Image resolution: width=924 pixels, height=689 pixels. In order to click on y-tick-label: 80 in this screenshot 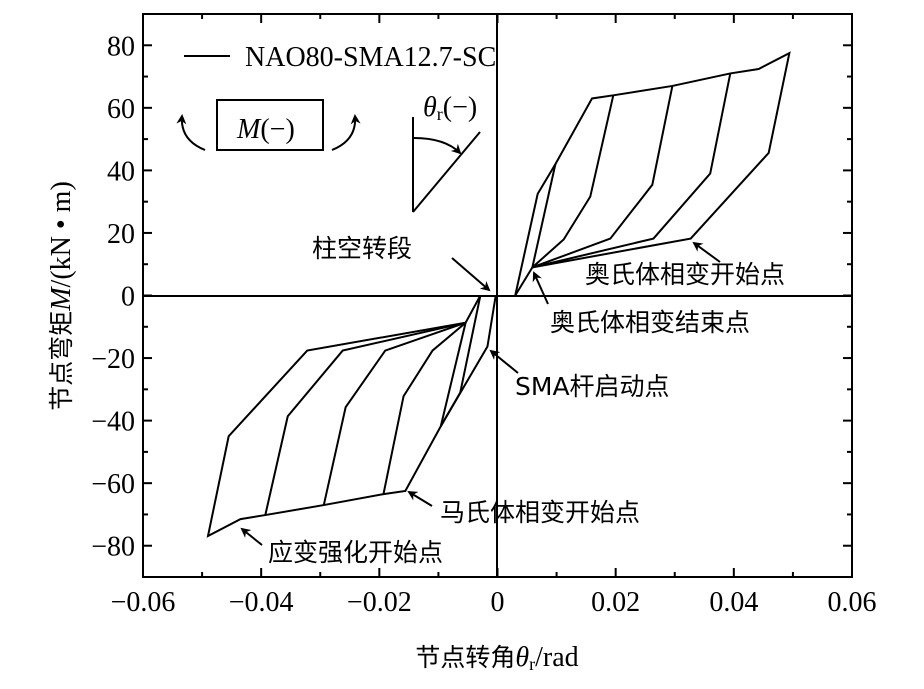, I will do `click(121, 46)`.